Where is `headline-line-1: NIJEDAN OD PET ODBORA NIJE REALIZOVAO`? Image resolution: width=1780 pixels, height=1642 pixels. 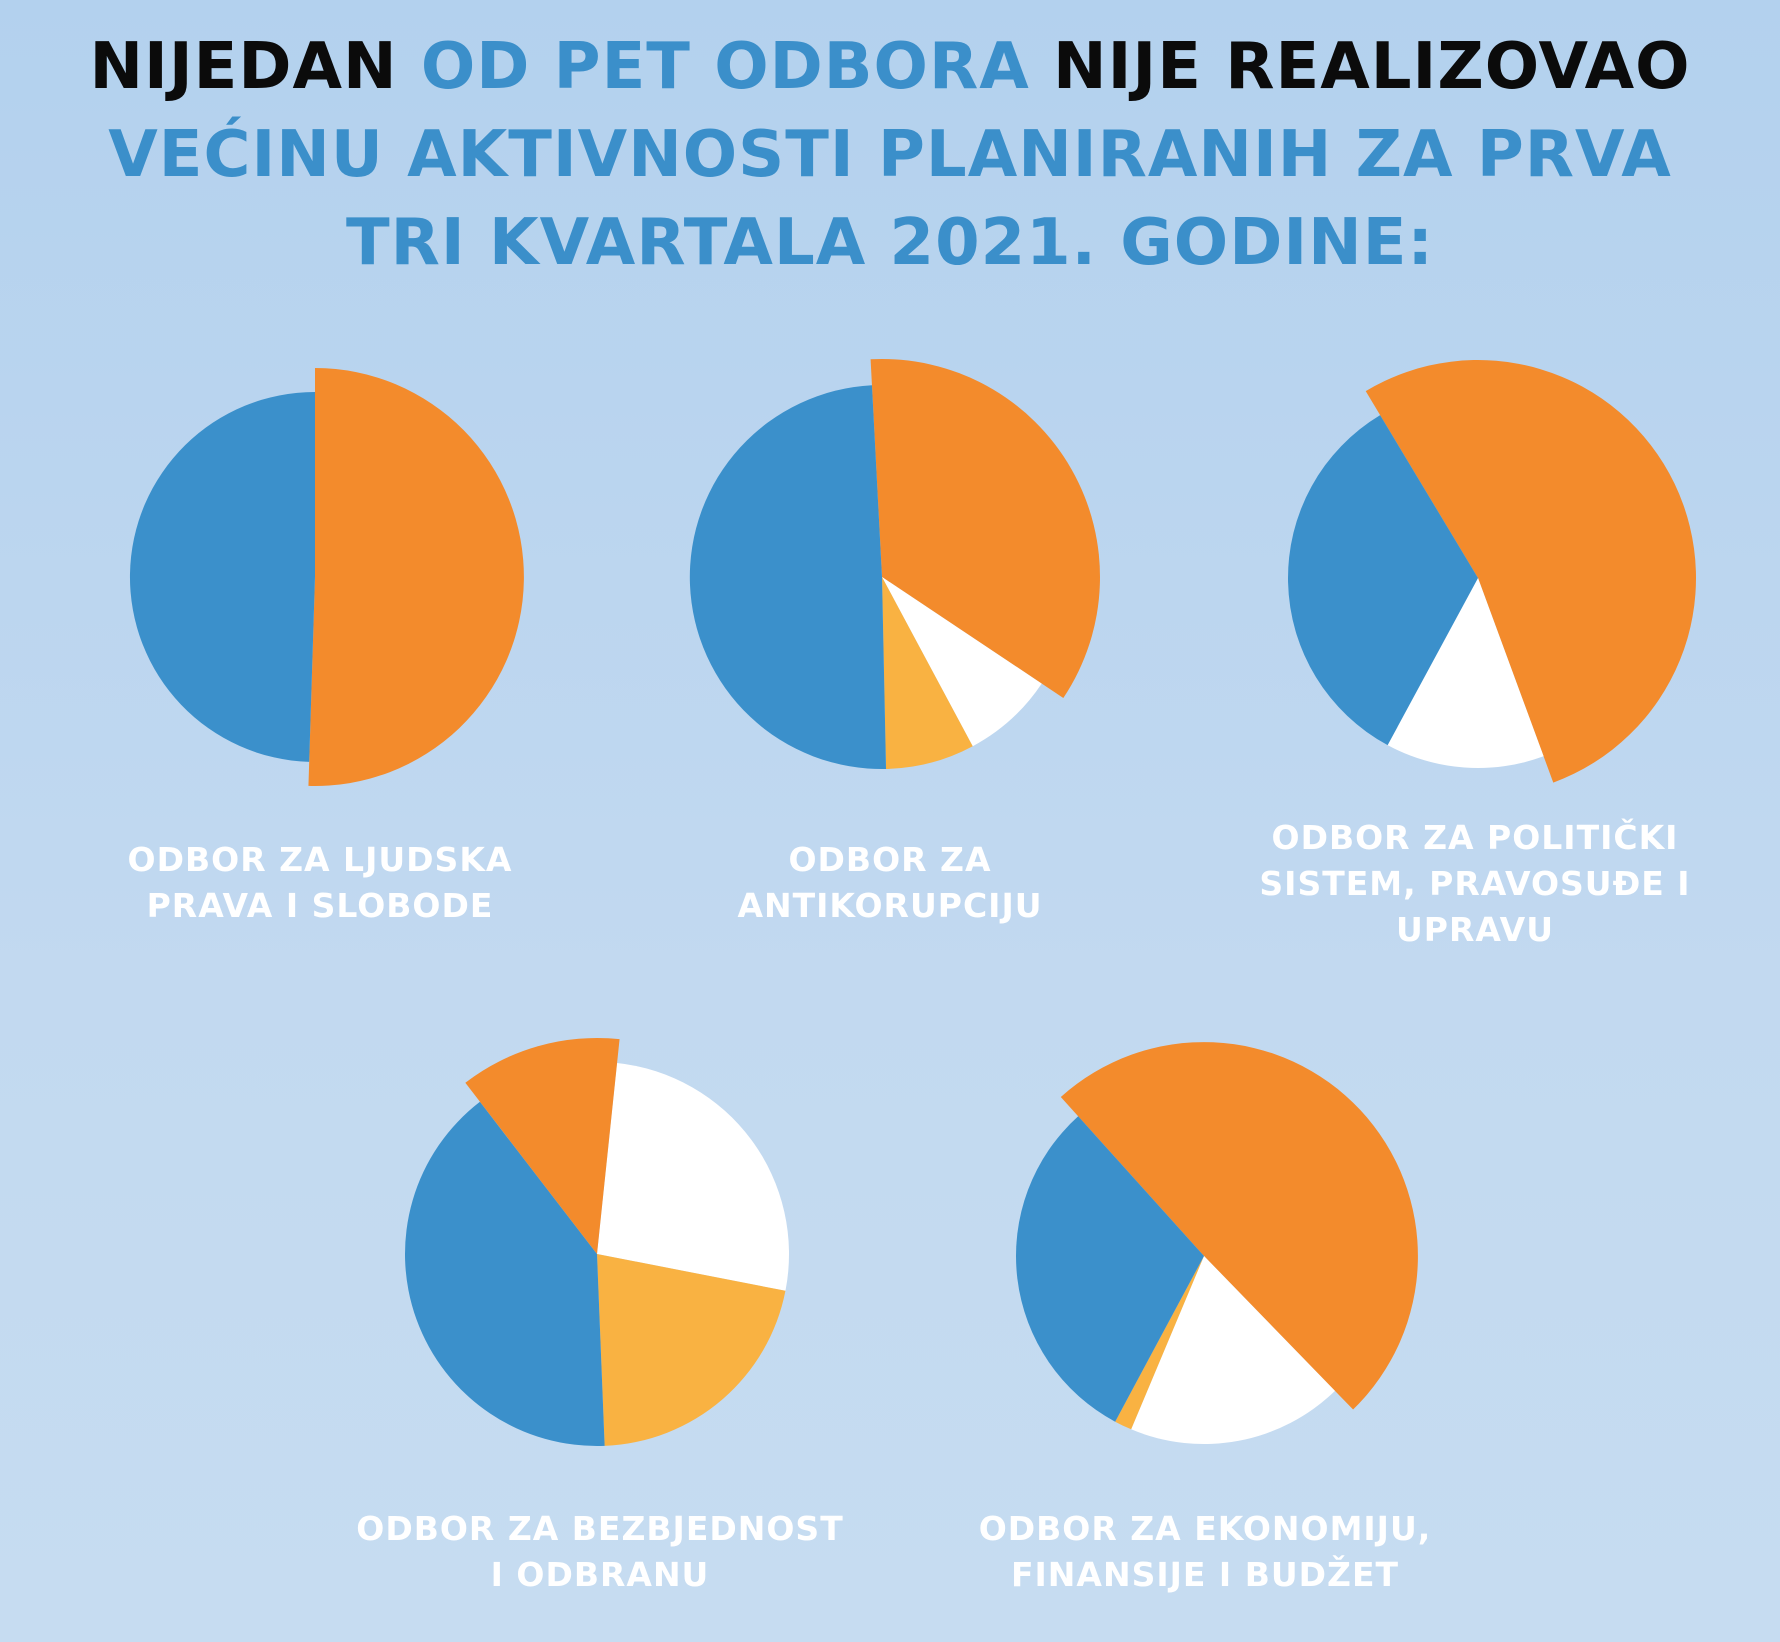
headline-line-1: NIJEDAN OD PET ODBORA NIJE REALIZOVAO is located at coordinates (890, 67).